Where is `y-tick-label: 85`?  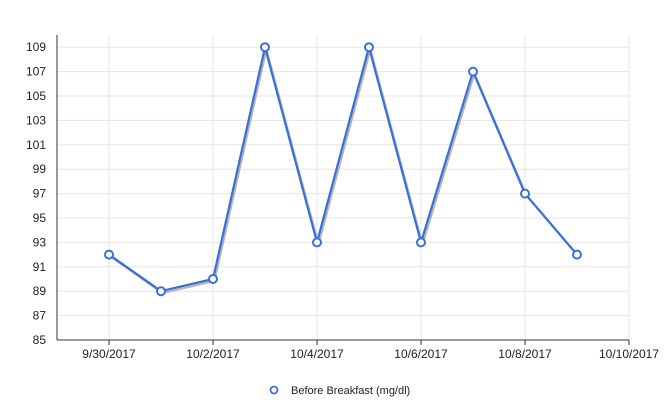
y-tick-label: 85 is located at coordinates (40, 340).